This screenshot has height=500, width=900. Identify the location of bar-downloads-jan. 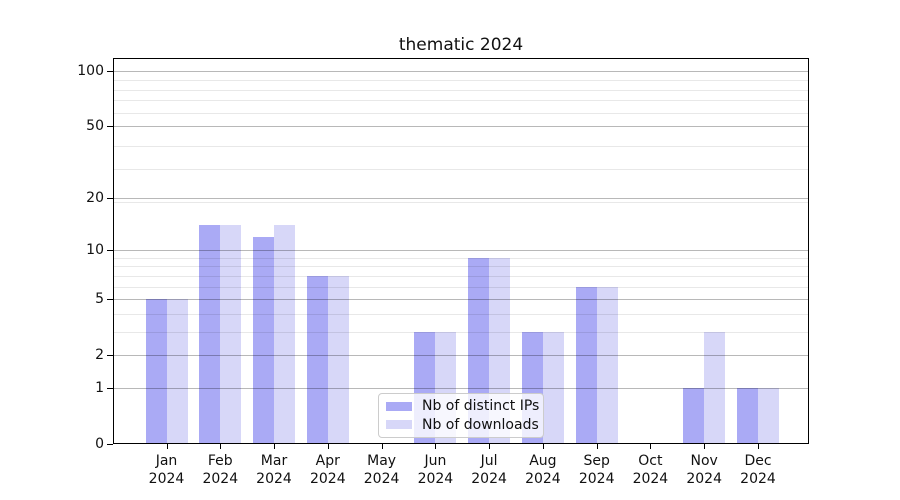
(177, 371).